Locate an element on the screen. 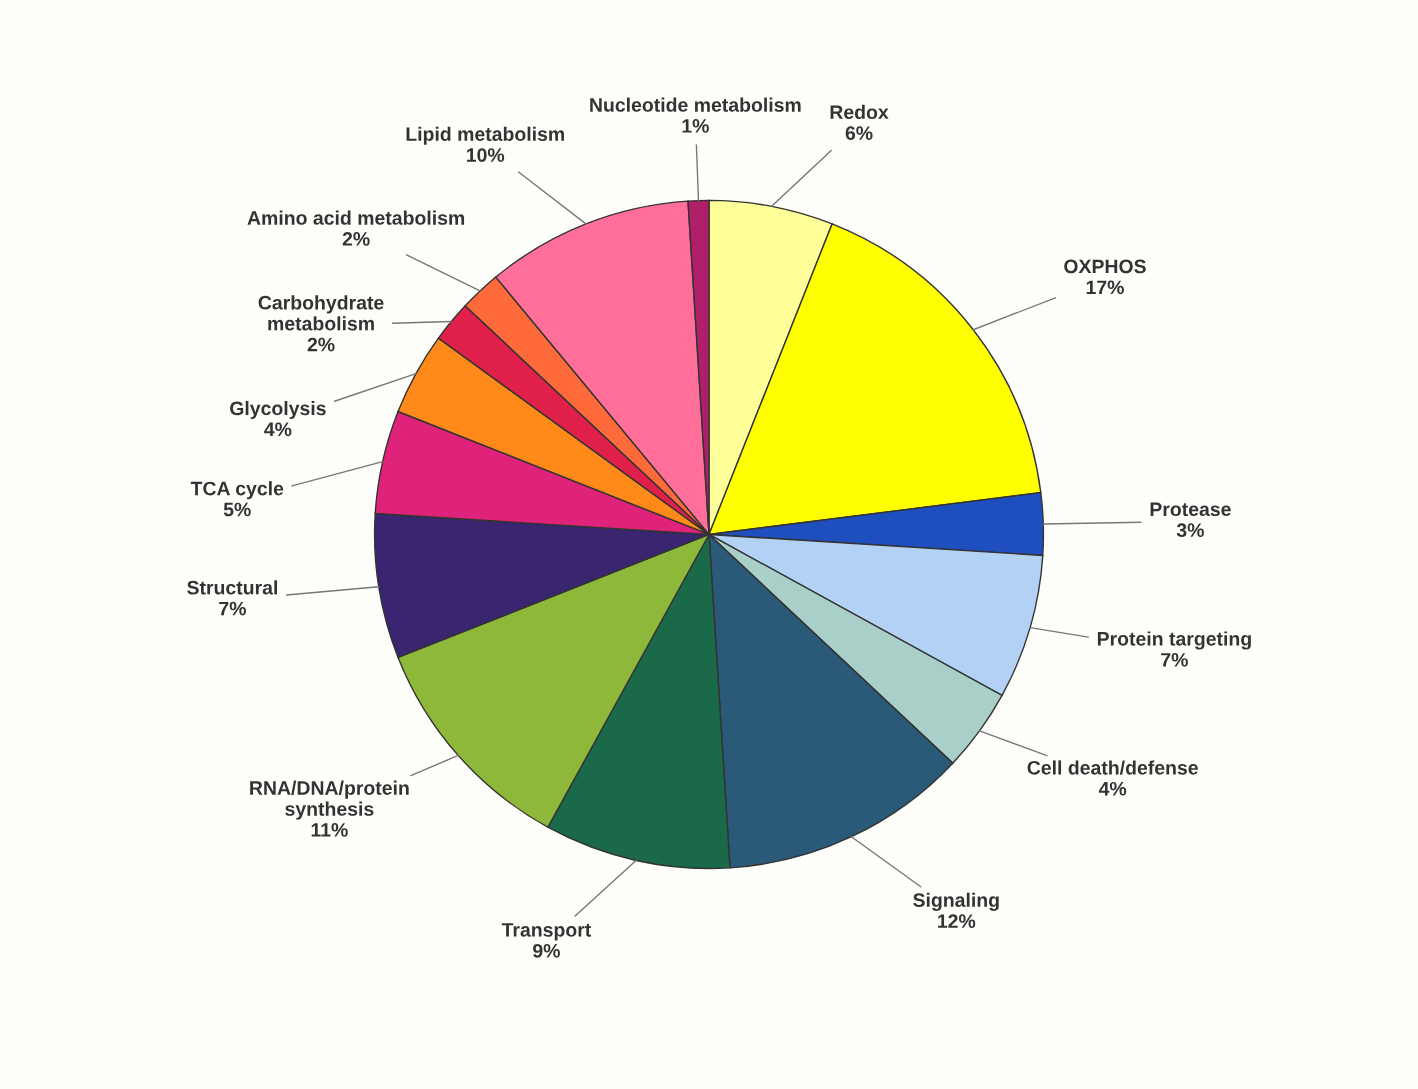 The width and height of the screenshot is (1418, 1089). slice-label: Cell death/defense is located at coordinates (1112, 767).